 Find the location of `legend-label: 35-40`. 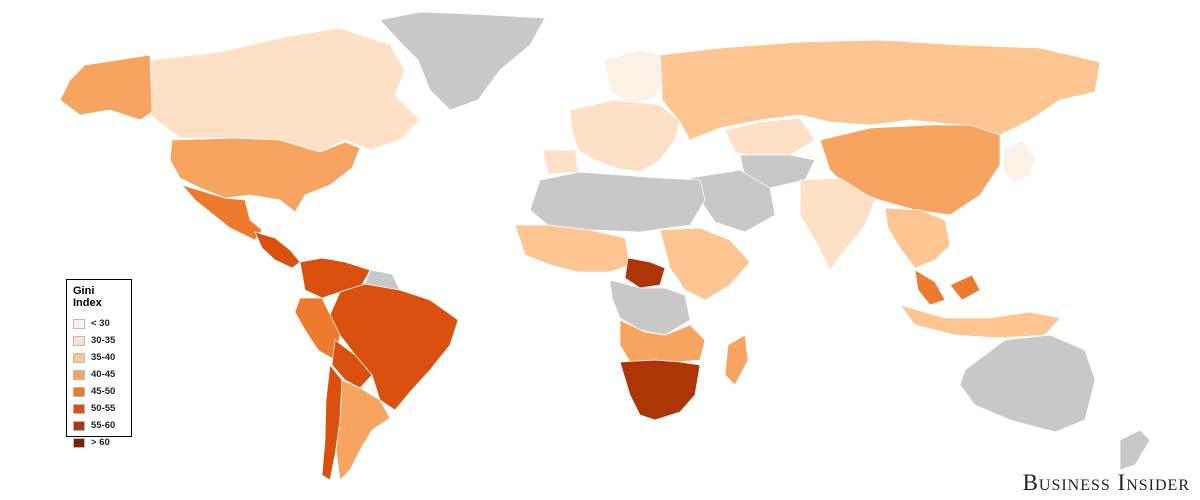

legend-label: 35-40 is located at coordinates (103, 357).